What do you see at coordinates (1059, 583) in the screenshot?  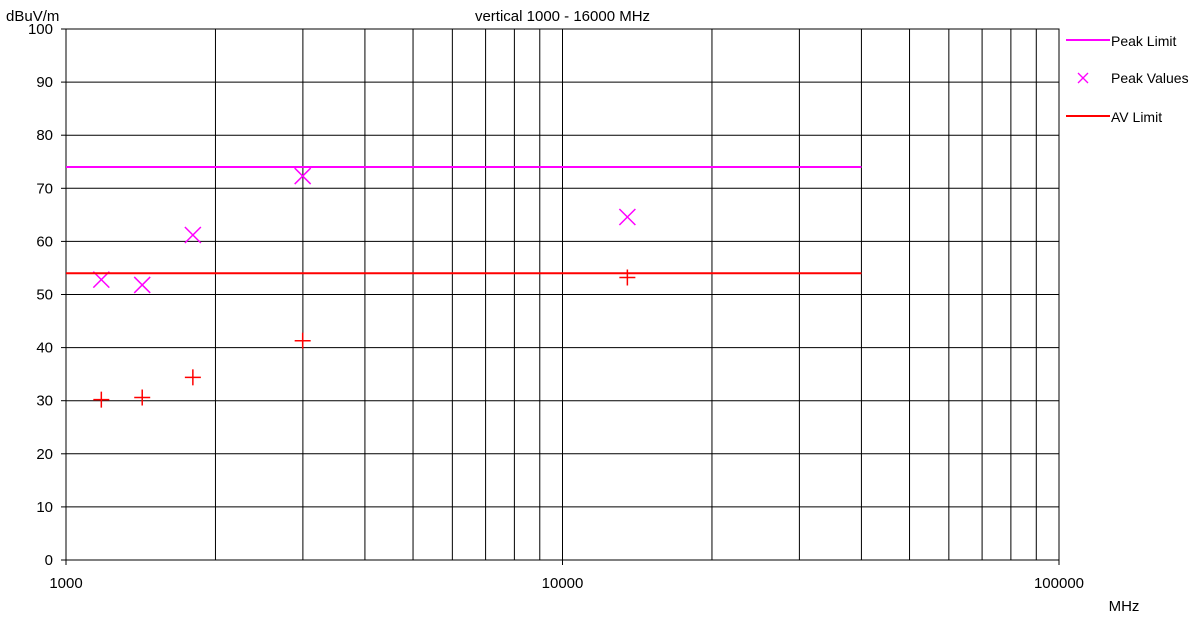 I see `x-tick-label: 100000` at bounding box center [1059, 583].